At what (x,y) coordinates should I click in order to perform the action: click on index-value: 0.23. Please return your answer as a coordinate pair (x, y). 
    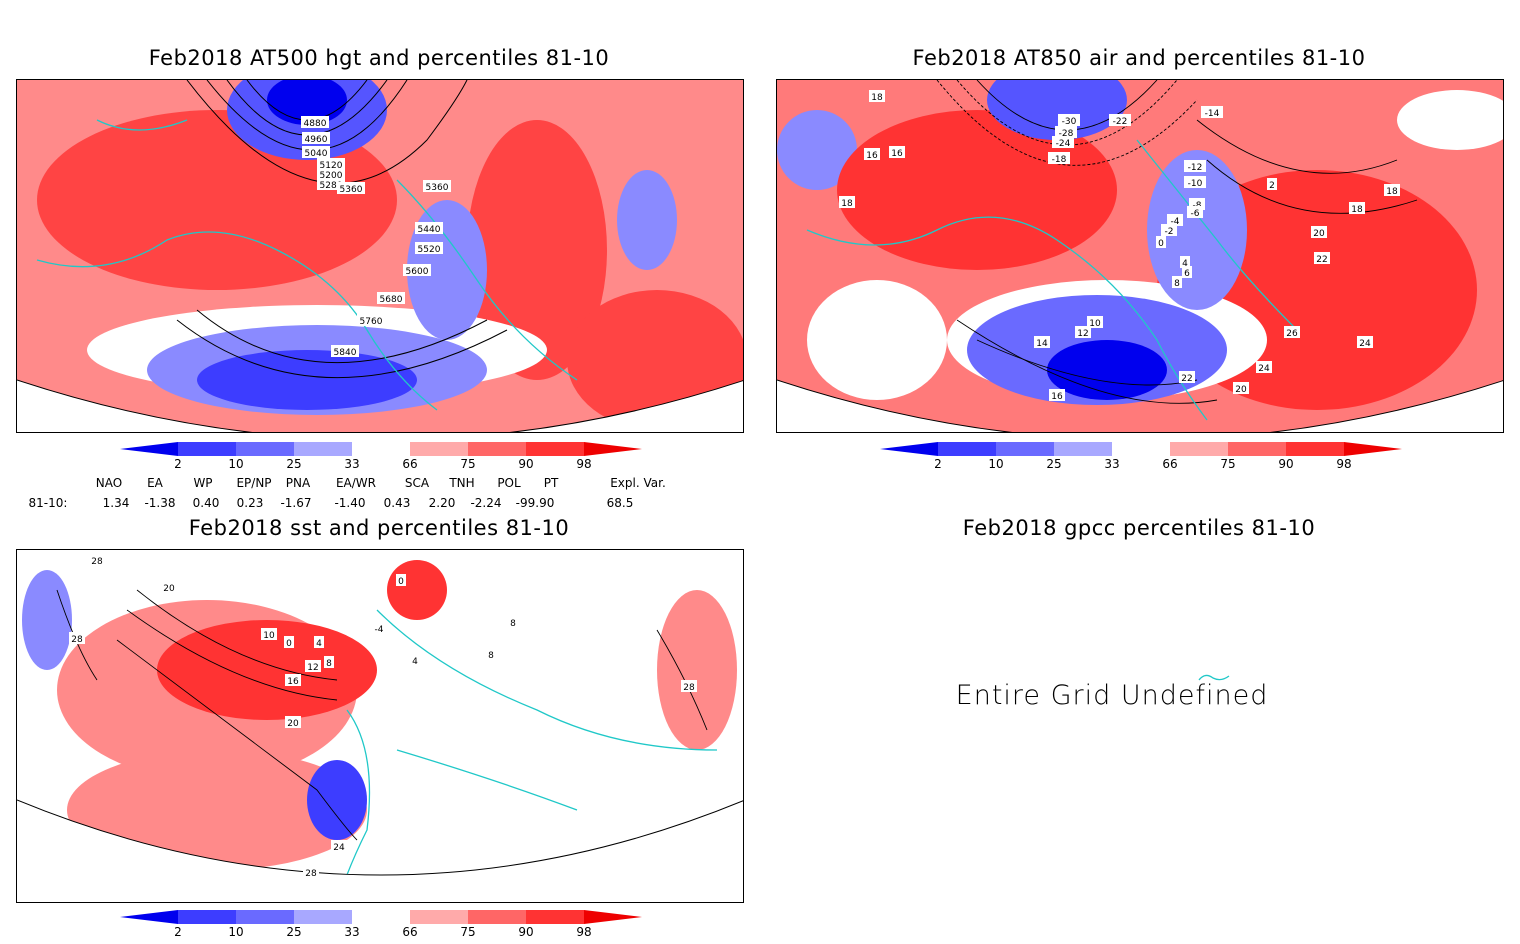
    Looking at the image, I should click on (250, 503).